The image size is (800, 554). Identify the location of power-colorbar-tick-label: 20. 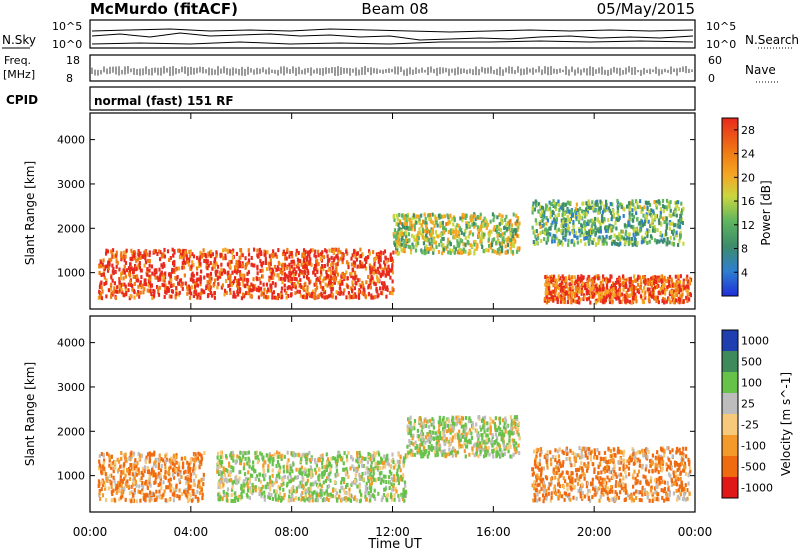
(748, 177).